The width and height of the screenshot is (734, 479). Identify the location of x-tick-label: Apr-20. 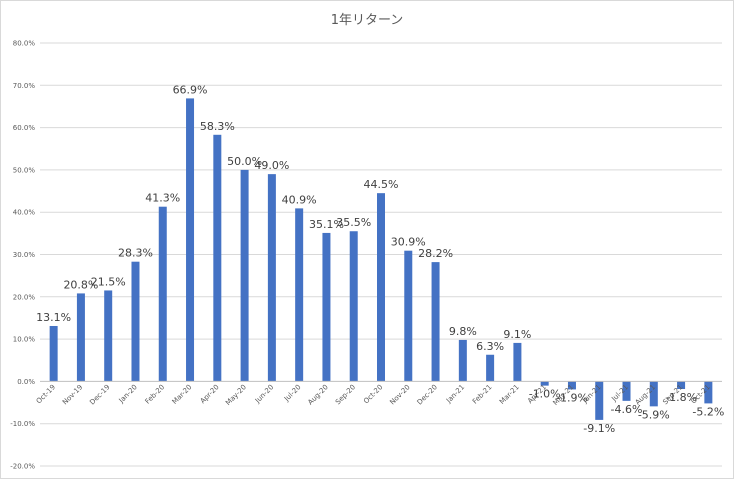
(210, 394).